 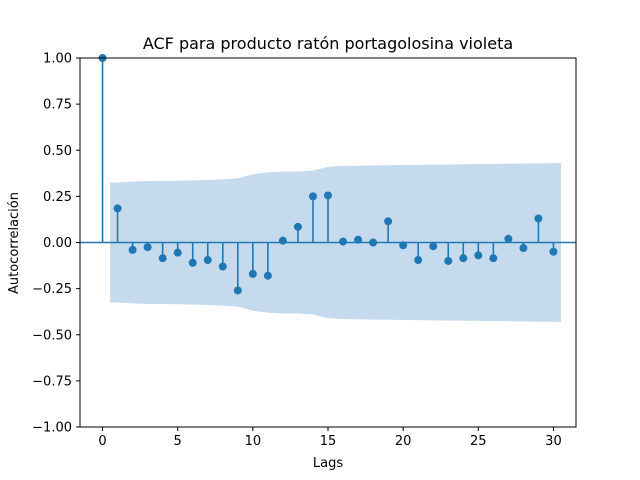 What do you see at coordinates (57, 243) in the screenshot?
I see `y-tick-label: 0.00` at bounding box center [57, 243].